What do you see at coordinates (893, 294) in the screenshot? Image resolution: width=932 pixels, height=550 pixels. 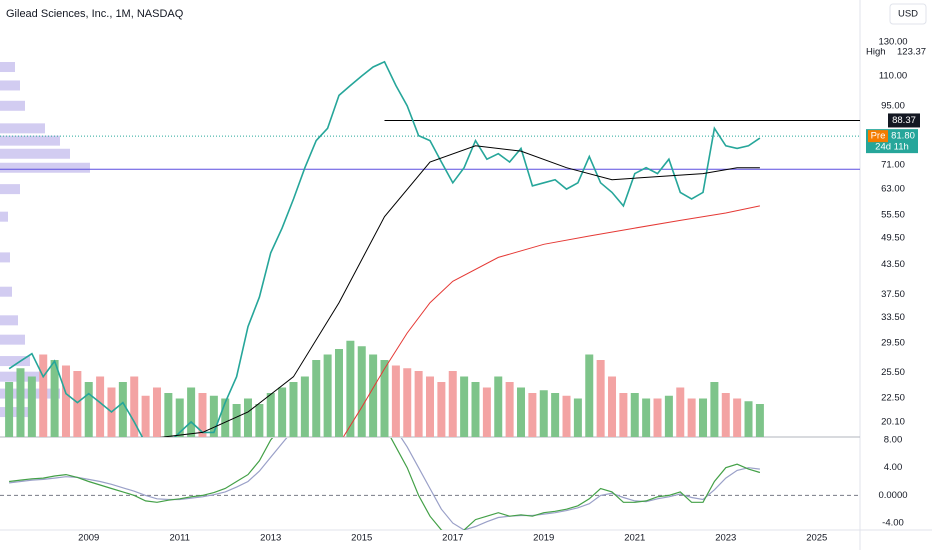 I see `y-tick-label: 37.50` at bounding box center [893, 294].